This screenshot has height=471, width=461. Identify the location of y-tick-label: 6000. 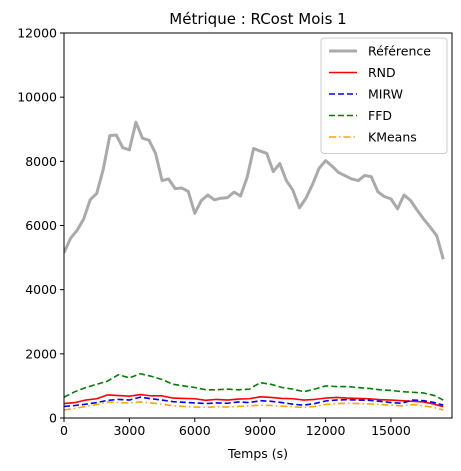
(41, 225).